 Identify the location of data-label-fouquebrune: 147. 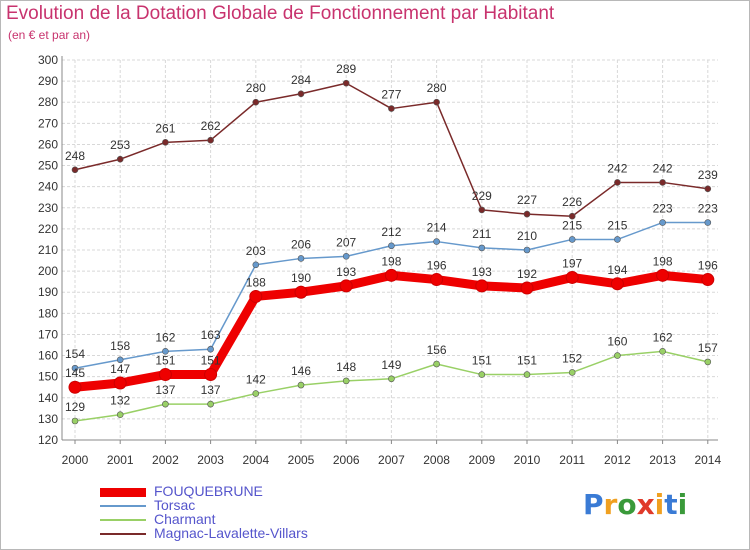
(120, 369).